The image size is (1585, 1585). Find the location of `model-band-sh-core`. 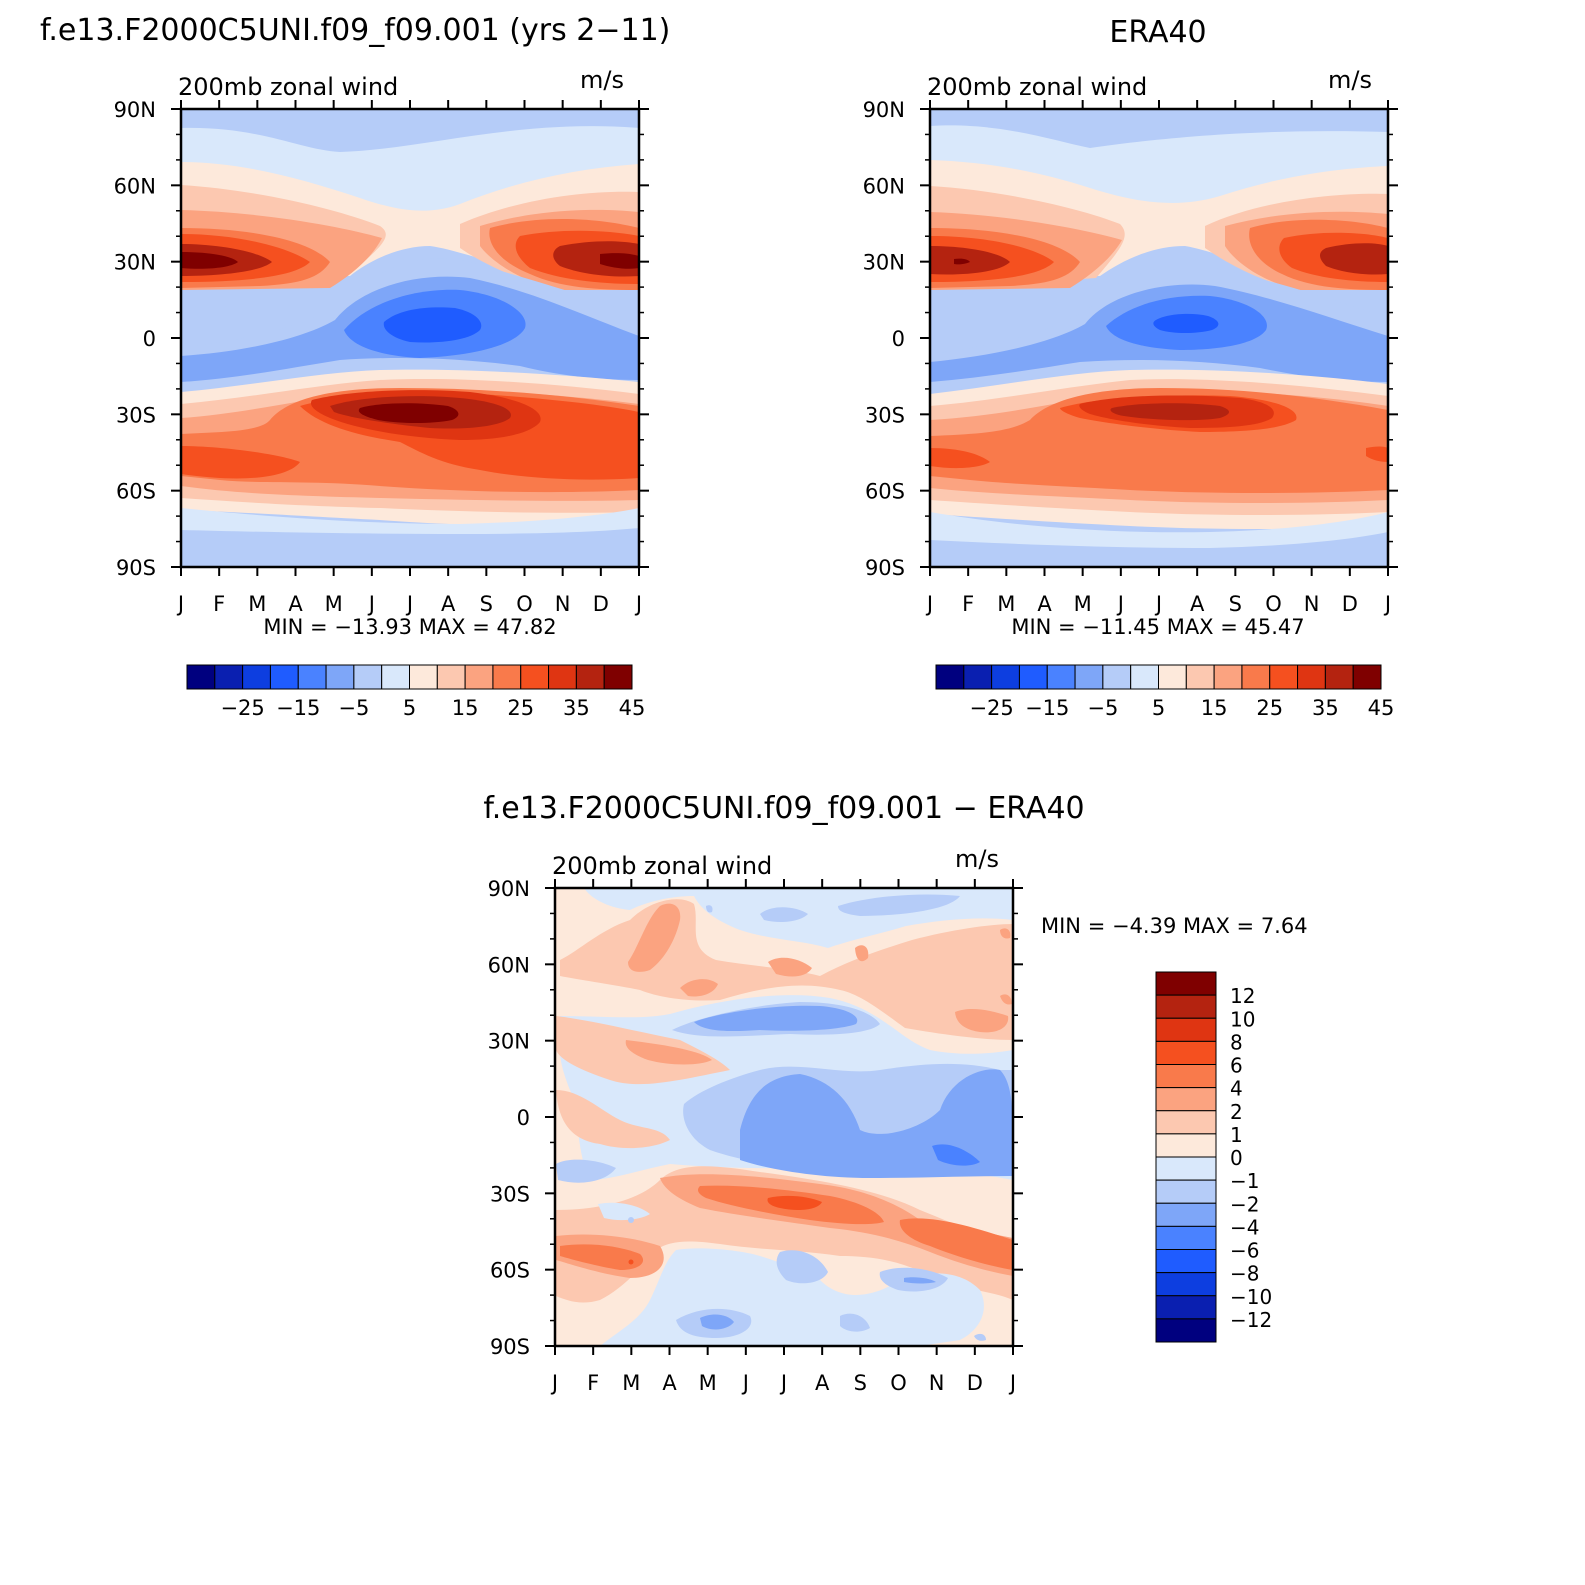

model-band-sh-core is located at coordinates (408, 413).